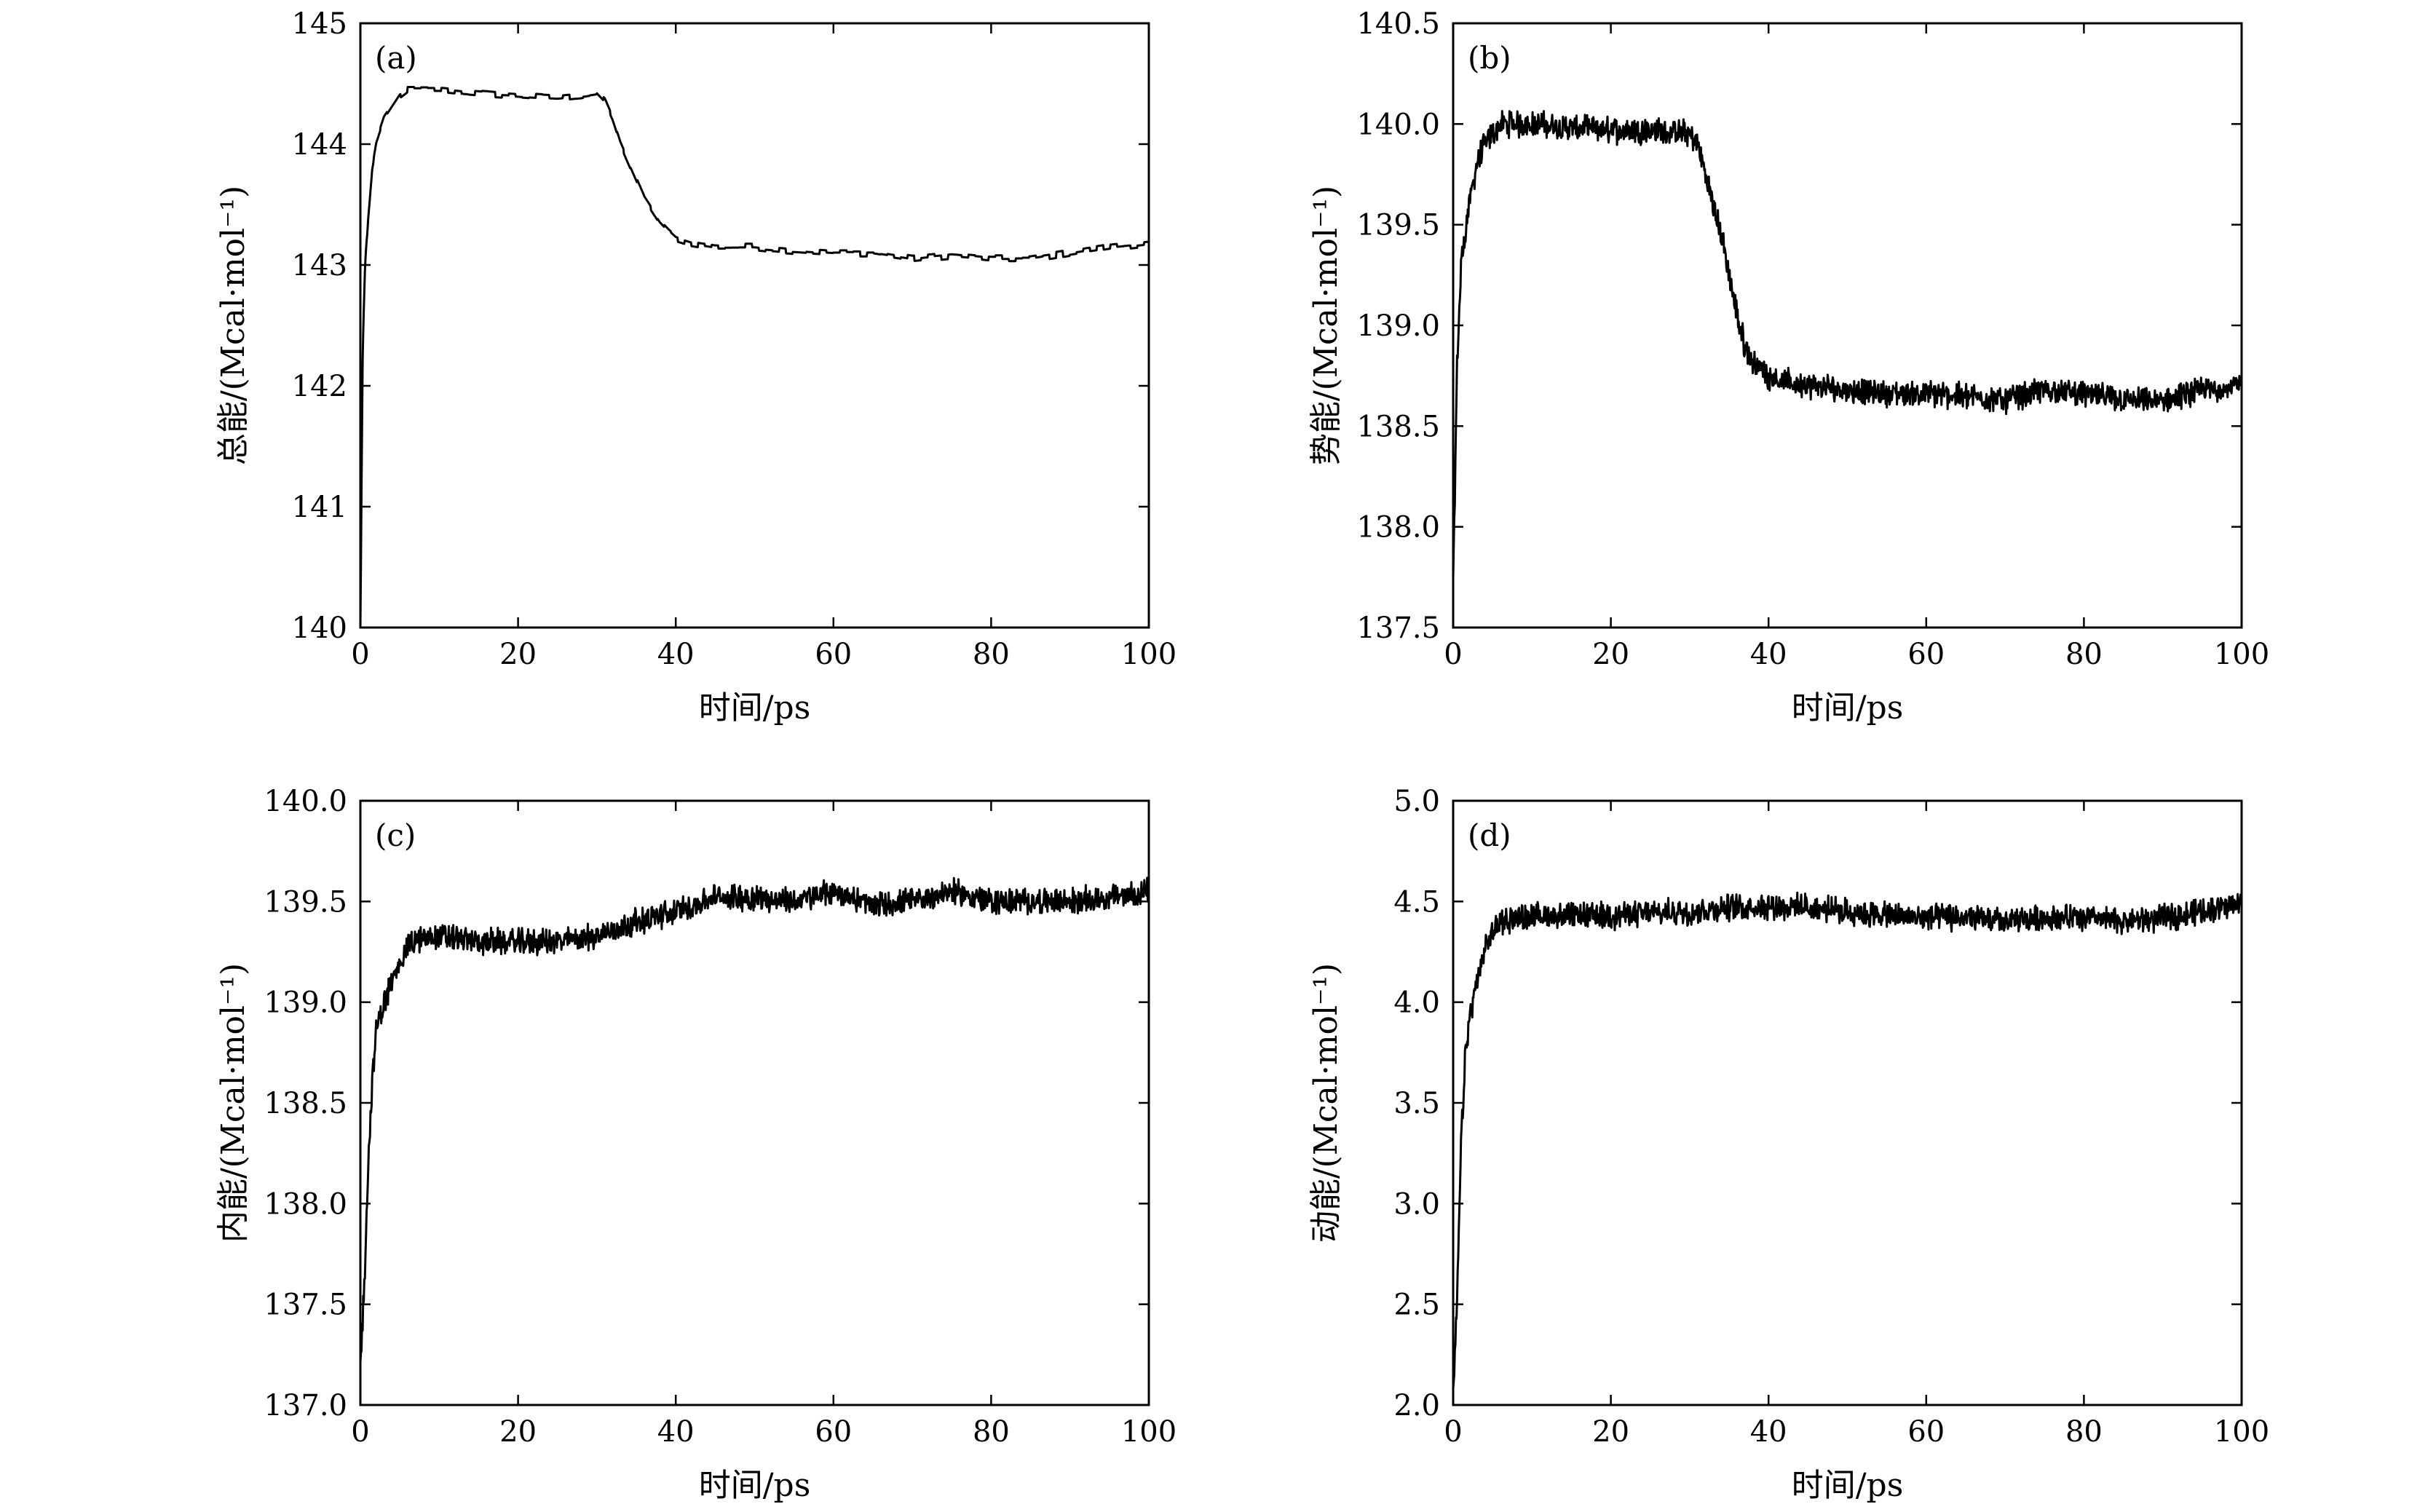 This screenshot has height=1512, width=2436. What do you see at coordinates (1417, 1204) in the screenshot?
I see `y-tick-label: 3.0` at bounding box center [1417, 1204].